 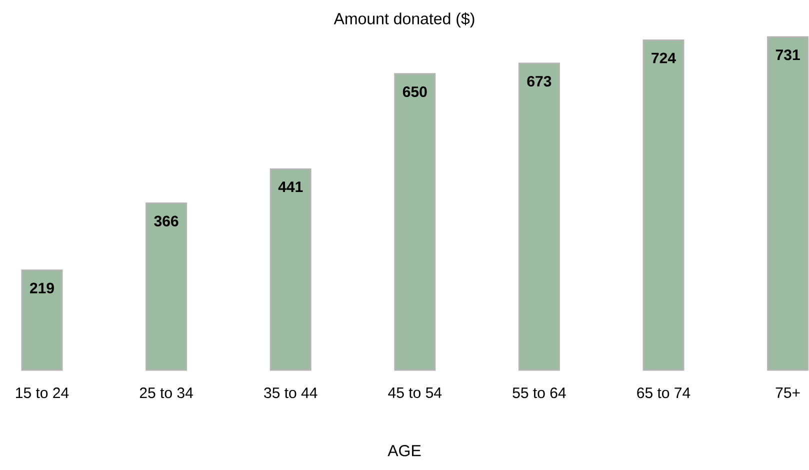 What do you see at coordinates (42, 288) in the screenshot?
I see `data-label: 219` at bounding box center [42, 288].